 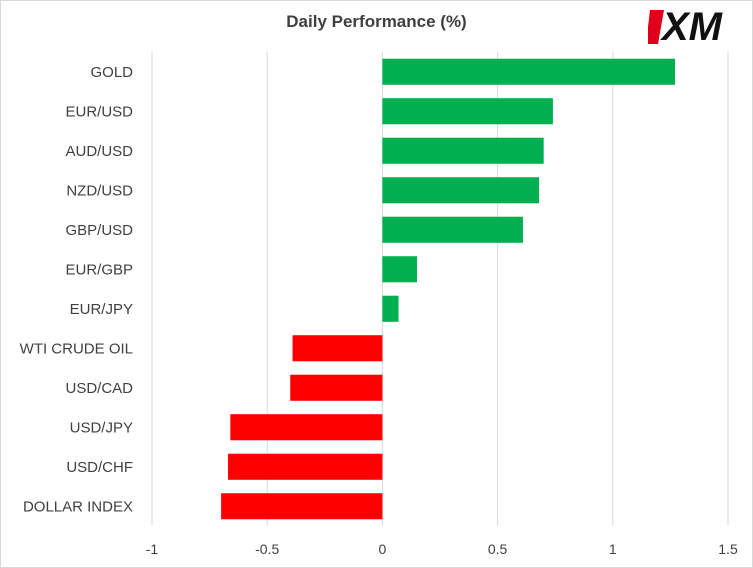 What do you see at coordinates (76, 348) in the screenshot?
I see `category-label: WTI CRUDE OIL` at bounding box center [76, 348].